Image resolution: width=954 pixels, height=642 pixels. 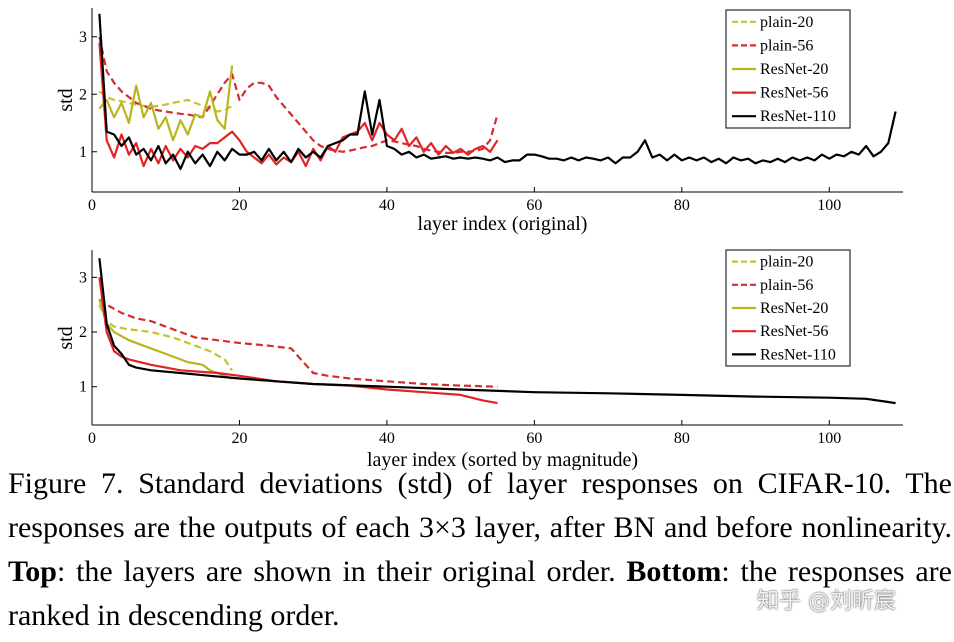 I want to click on caption-bold-bottom: Bottom, so click(x=674, y=571).